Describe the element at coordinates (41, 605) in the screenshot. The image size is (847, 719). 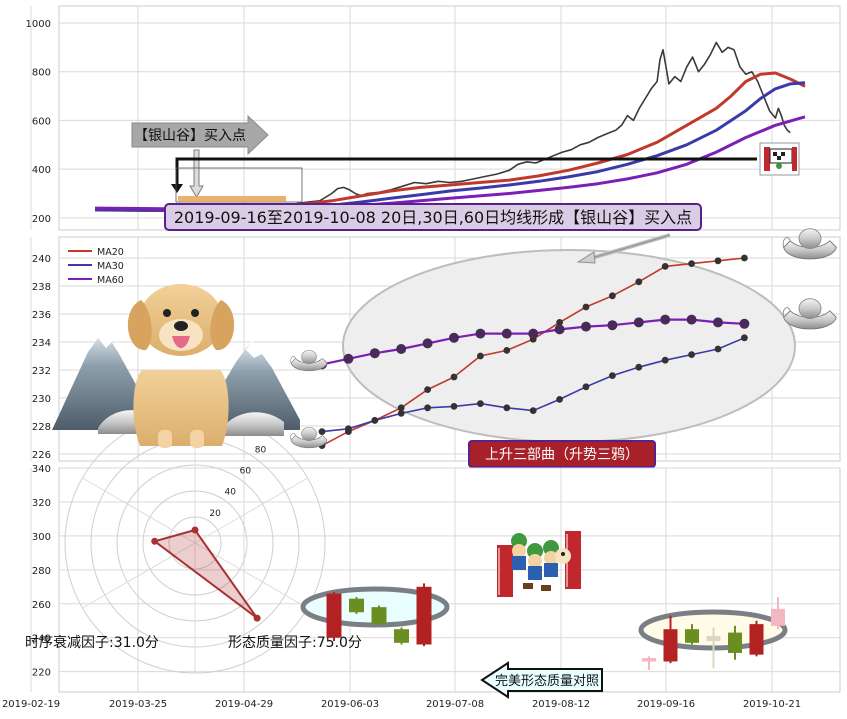
I see `y-tick-label: 260` at that location.